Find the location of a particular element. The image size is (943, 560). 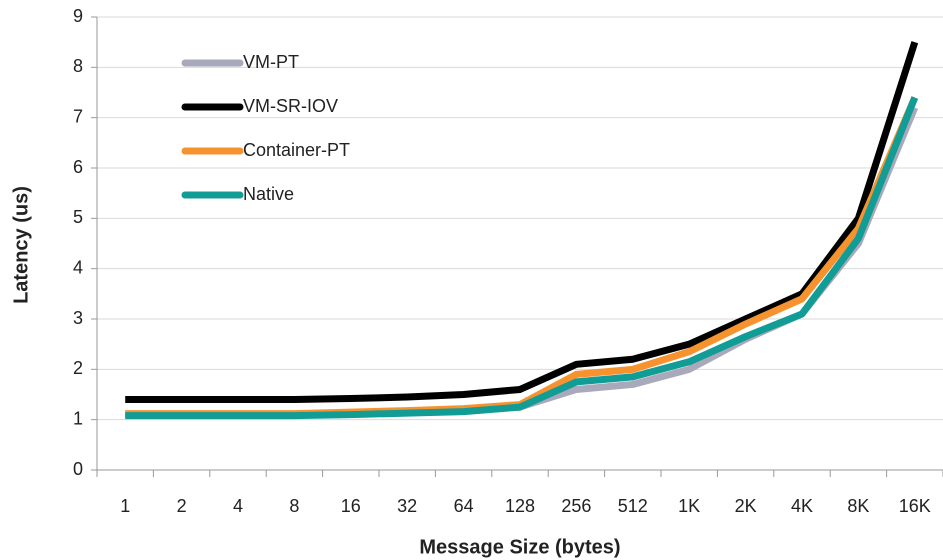

y-tick-label: 3 is located at coordinates (78, 318).